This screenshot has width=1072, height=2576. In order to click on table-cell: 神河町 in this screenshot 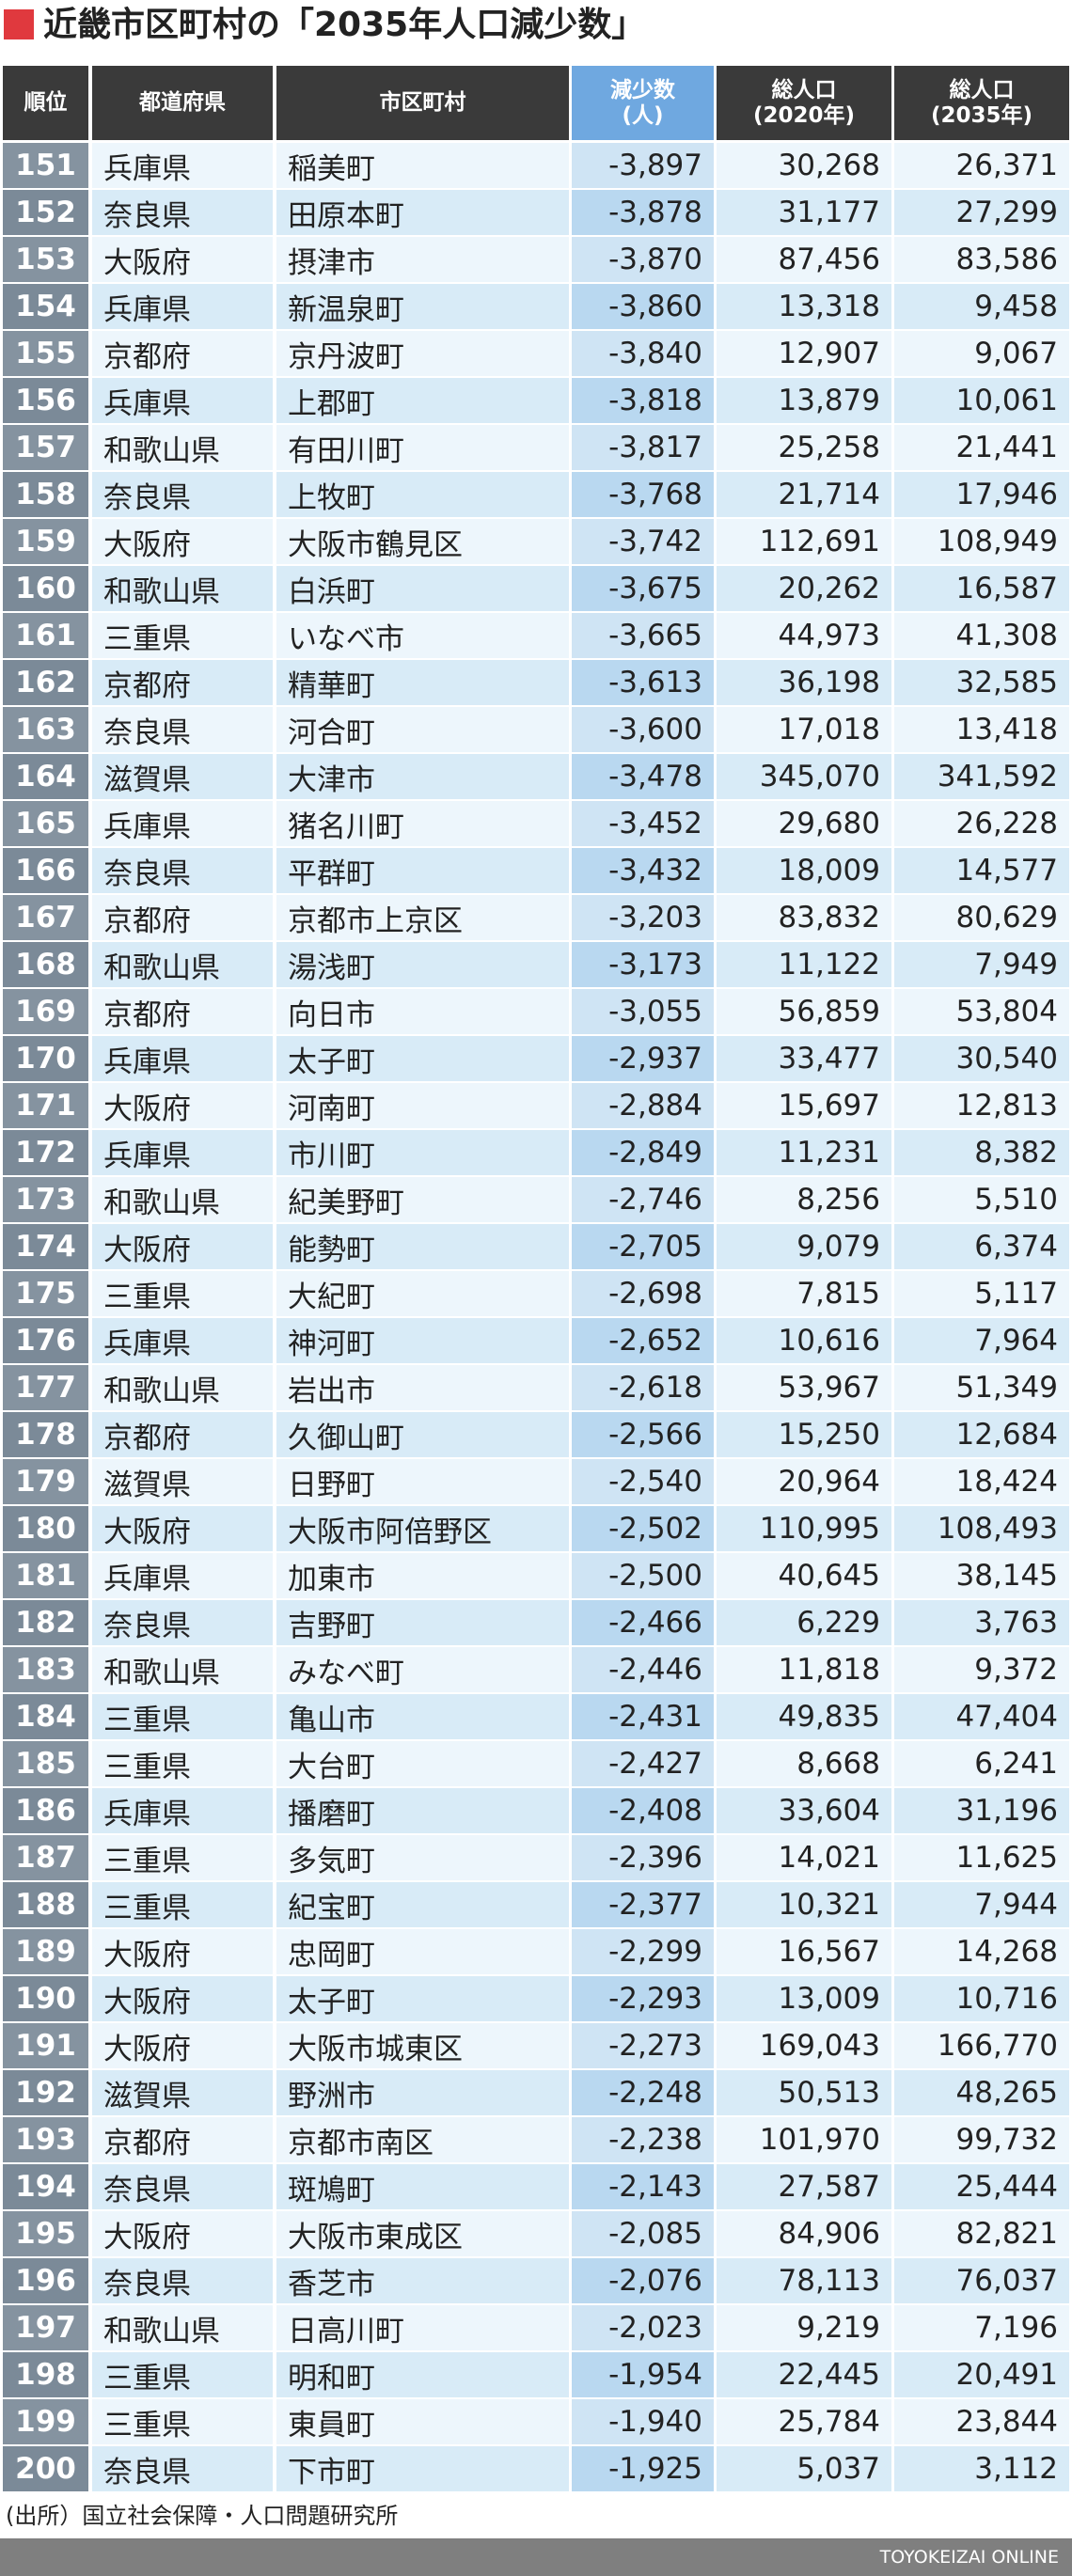, I will do `click(422, 1341)`.